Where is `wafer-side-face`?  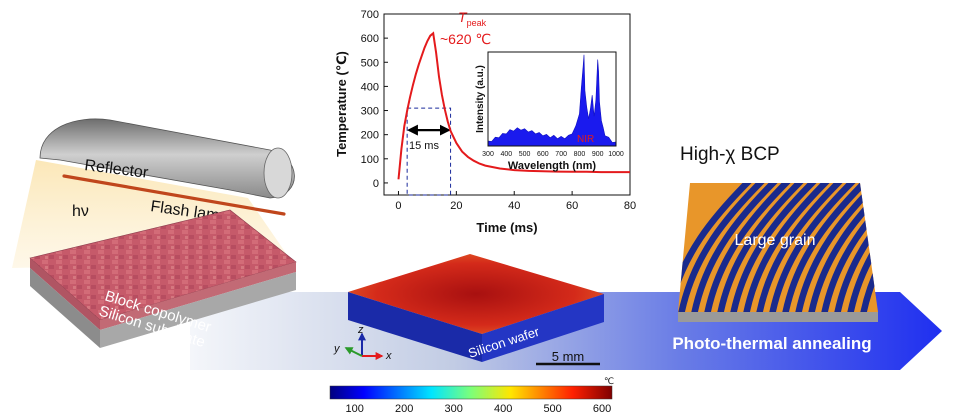 wafer-side-face is located at coordinates (543, 328).